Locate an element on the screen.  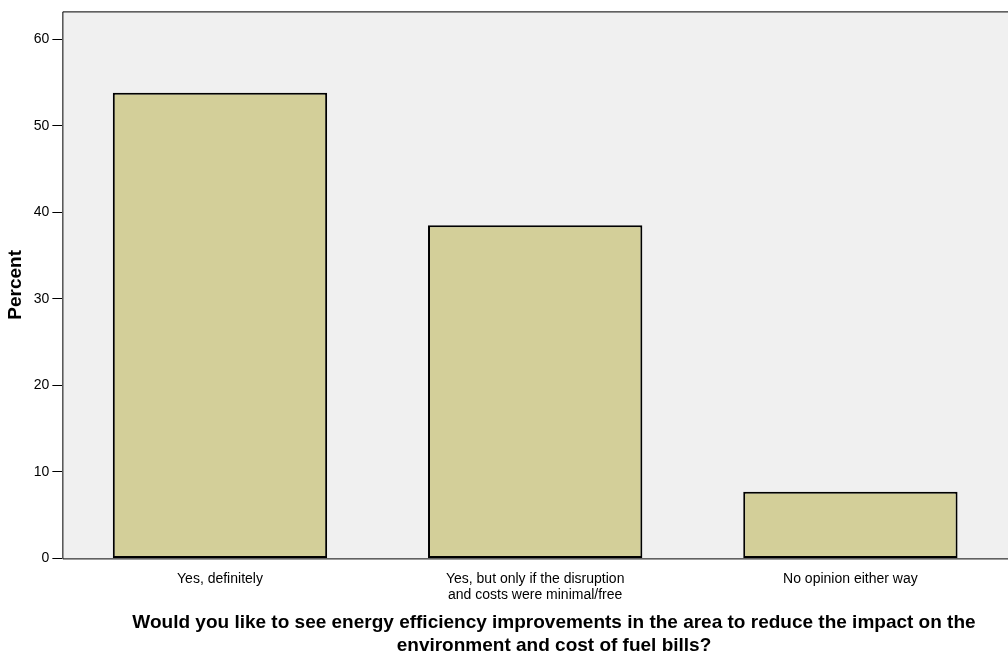
x-tick-label: Yes, but only if the disruption and costs were minimal/free is located at coordinates (535, 586).